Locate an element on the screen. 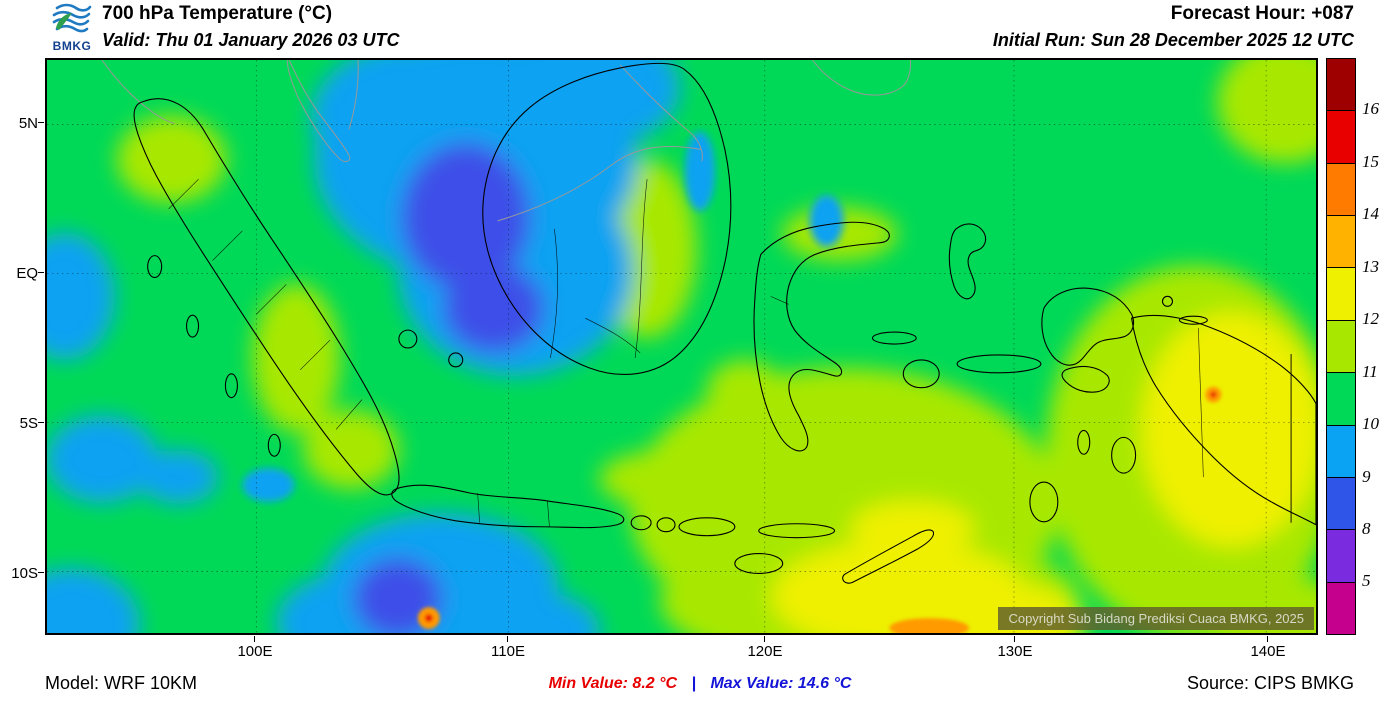 Image resolution: width=1400 pixels, height=709 pixels. colorbar-label-13: 13 is located at coordinates (1370, 266).